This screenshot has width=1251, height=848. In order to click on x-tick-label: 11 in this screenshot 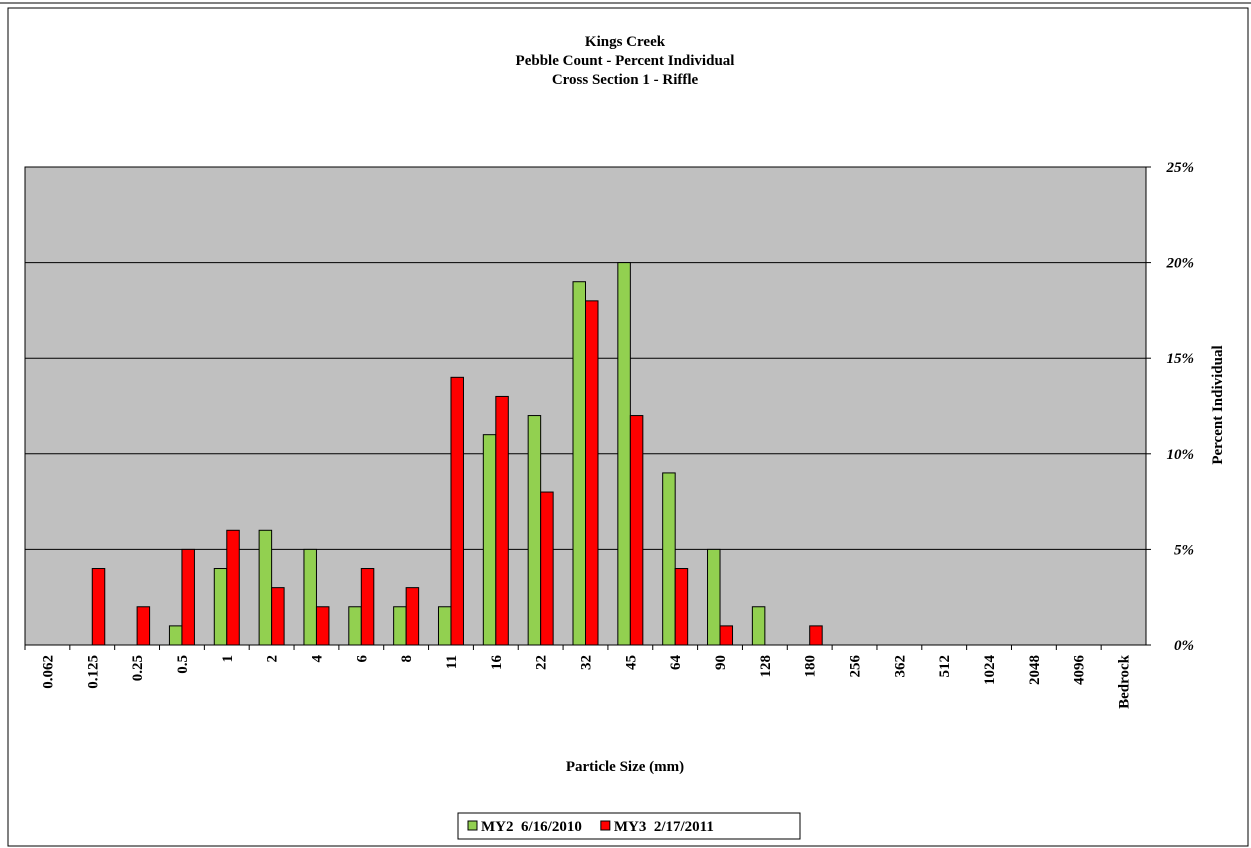, I will do `click(452, 662)`.